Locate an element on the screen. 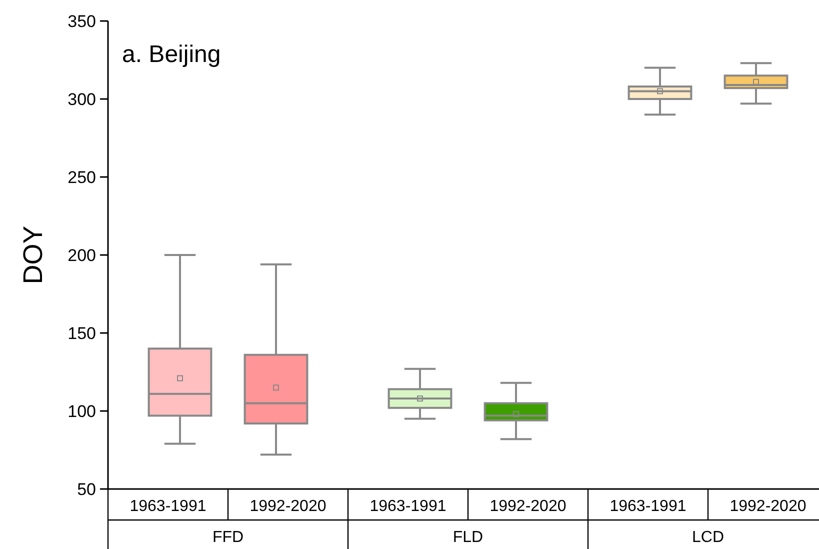  y-axis-title: DOY is located at coordinates (33, 255).